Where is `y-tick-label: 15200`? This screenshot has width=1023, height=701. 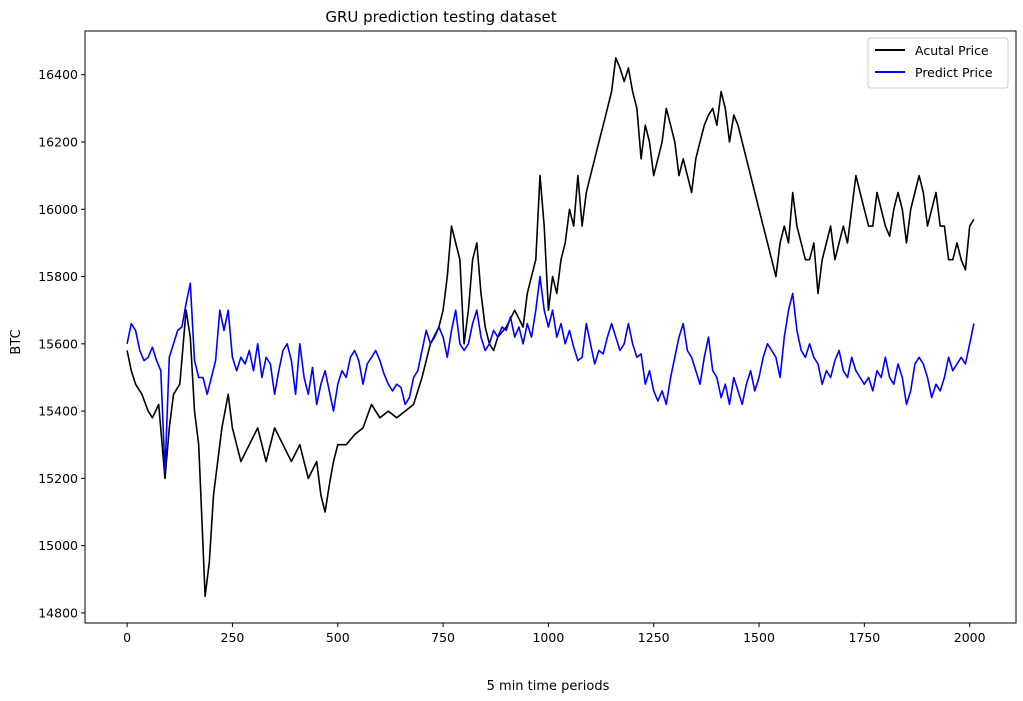 y-tick-label: 15200 is located at coordinates (58, 478).